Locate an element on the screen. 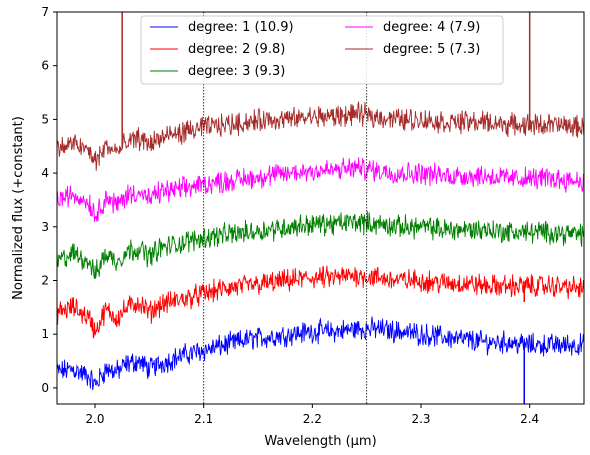 The height and width of the screenshot is (455, 590). x-tick-label: 2.3 is located at coordinates (420, 419).